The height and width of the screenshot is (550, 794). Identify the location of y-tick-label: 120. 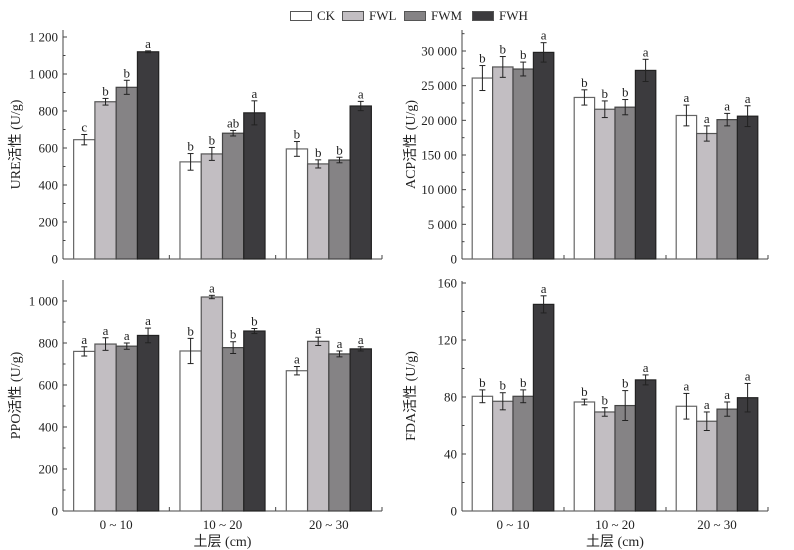
(448, 340).